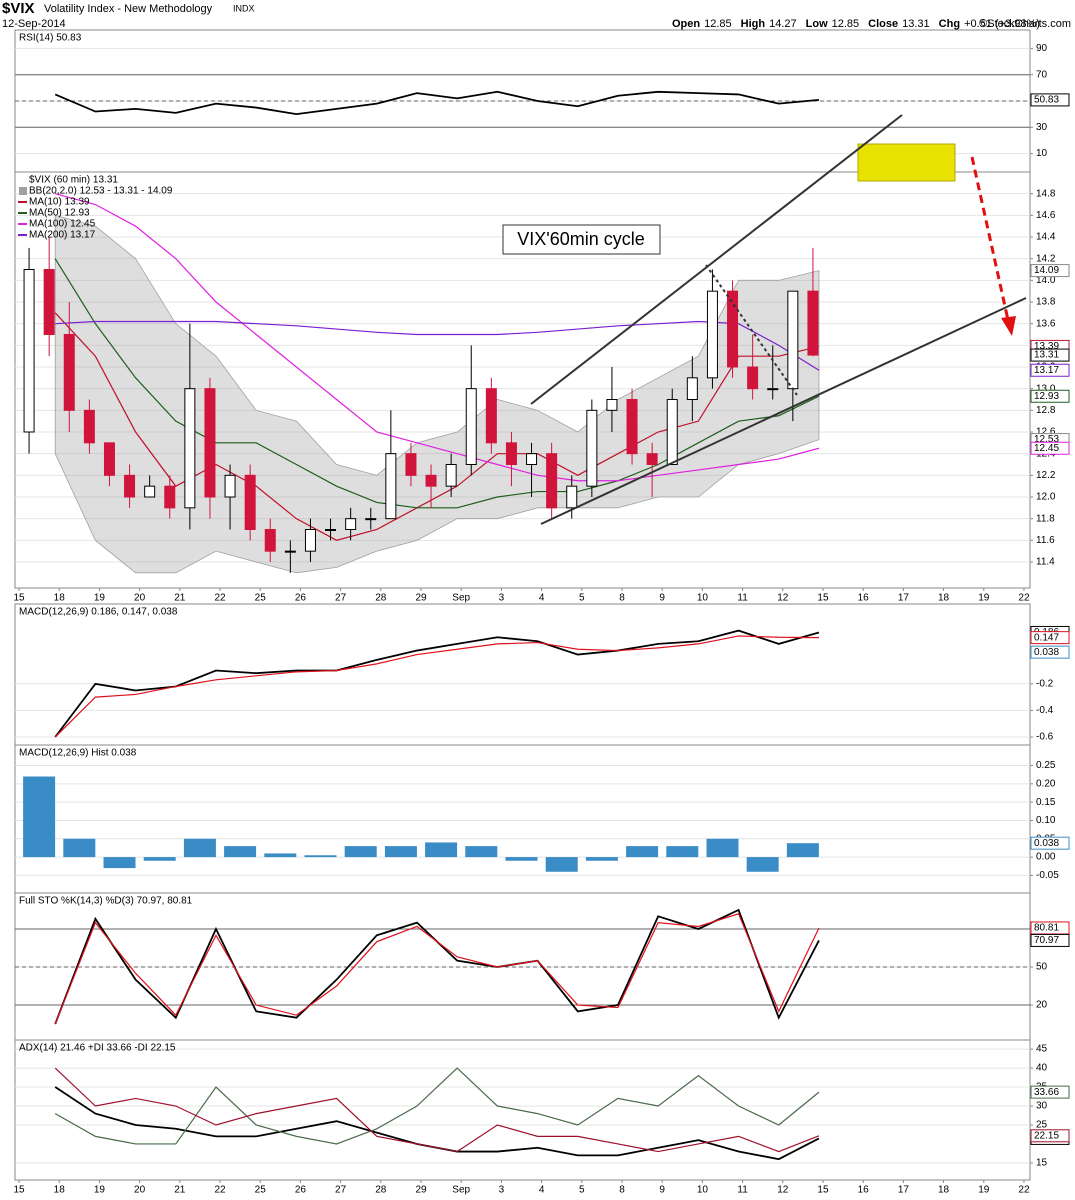  What do you see at coordinates (1042, 74) in the screenshot?
I see `y-tick-label: 70` at bounding box center [1042, 74].